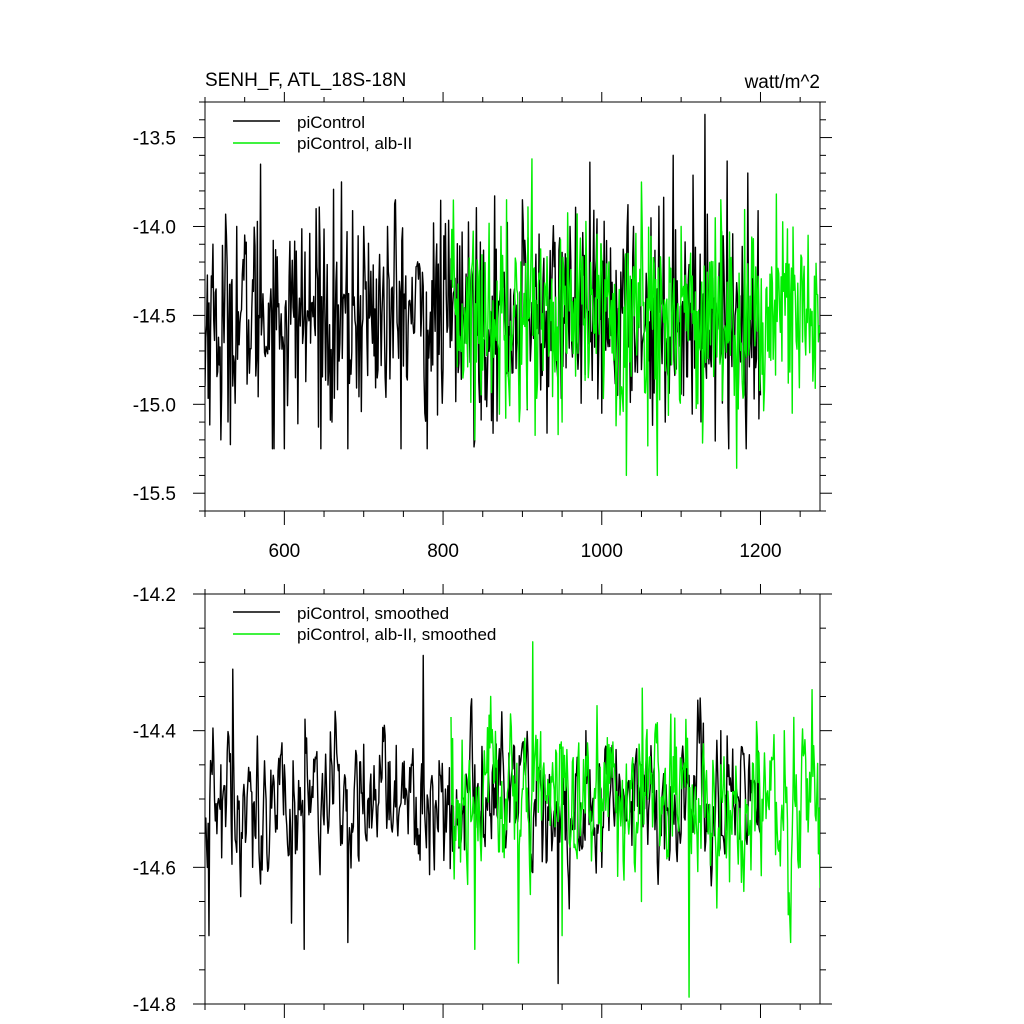 Image resolution: width=1024 pixels, height=1024 pixels. What do you see at coordinates (154, 868) in the screenshot?
I see `y-tick-label: -14.6` at bounding box center [154, 868].